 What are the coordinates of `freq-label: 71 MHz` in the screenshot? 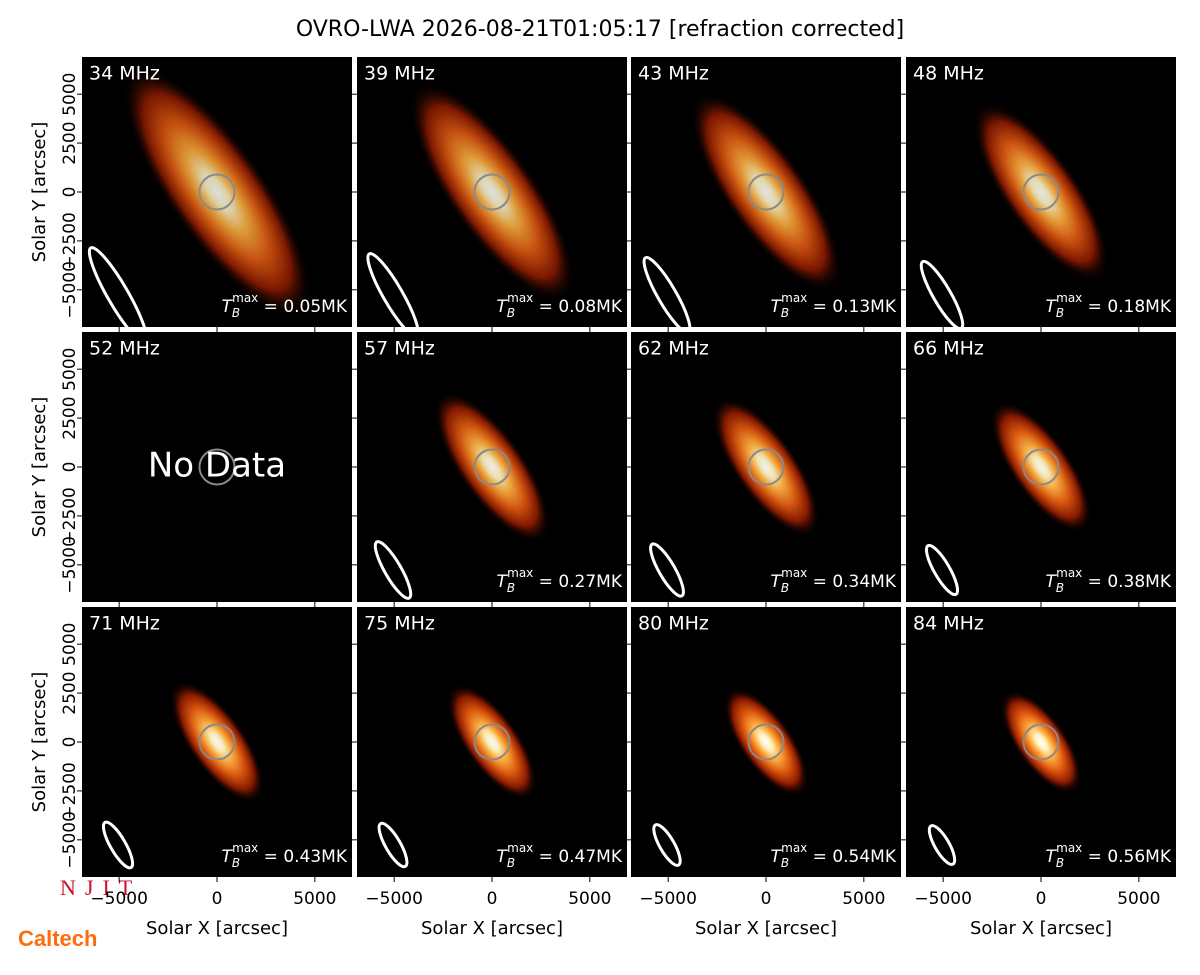 It's located at (124, 624).